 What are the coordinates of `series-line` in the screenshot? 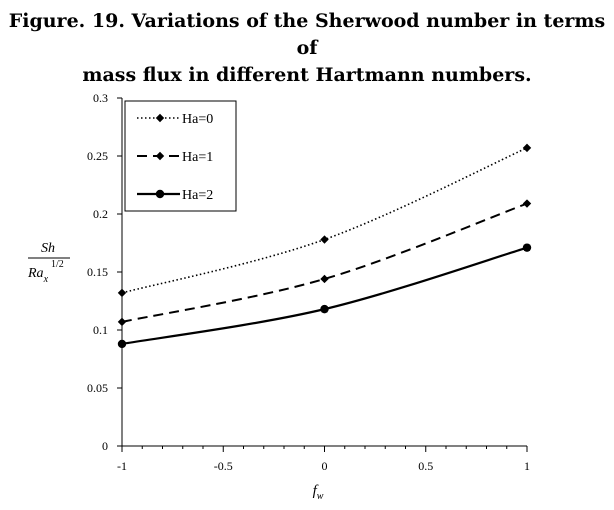 It's located at (324, 296).